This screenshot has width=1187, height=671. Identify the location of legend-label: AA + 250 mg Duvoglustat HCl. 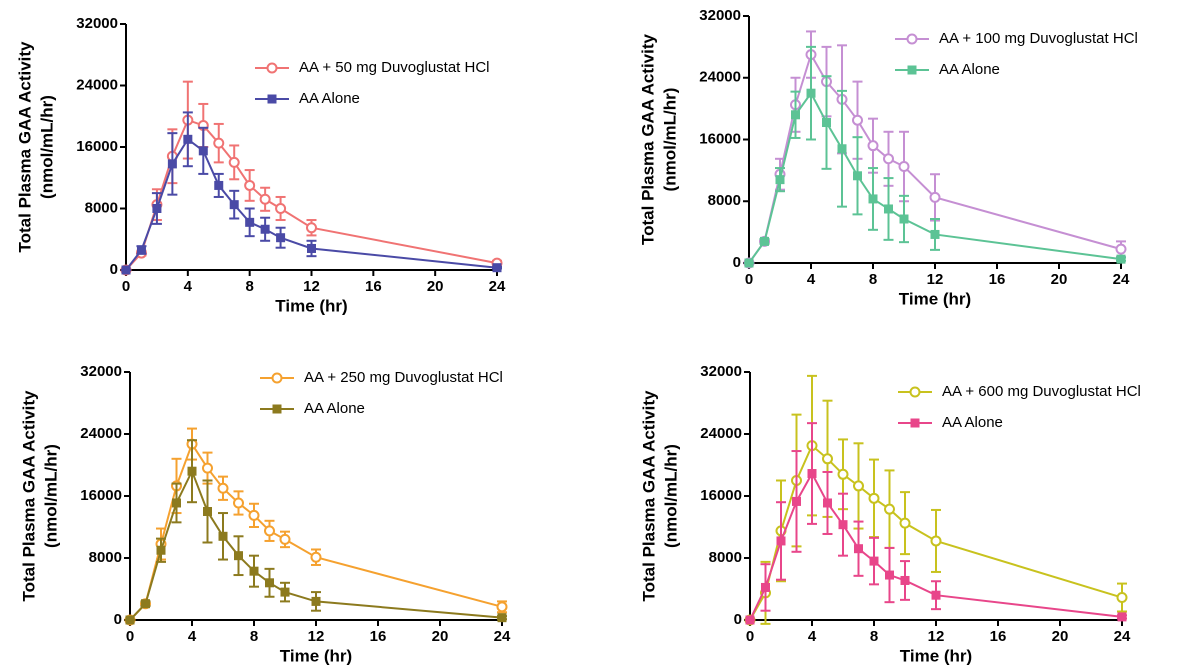
(403, 377).